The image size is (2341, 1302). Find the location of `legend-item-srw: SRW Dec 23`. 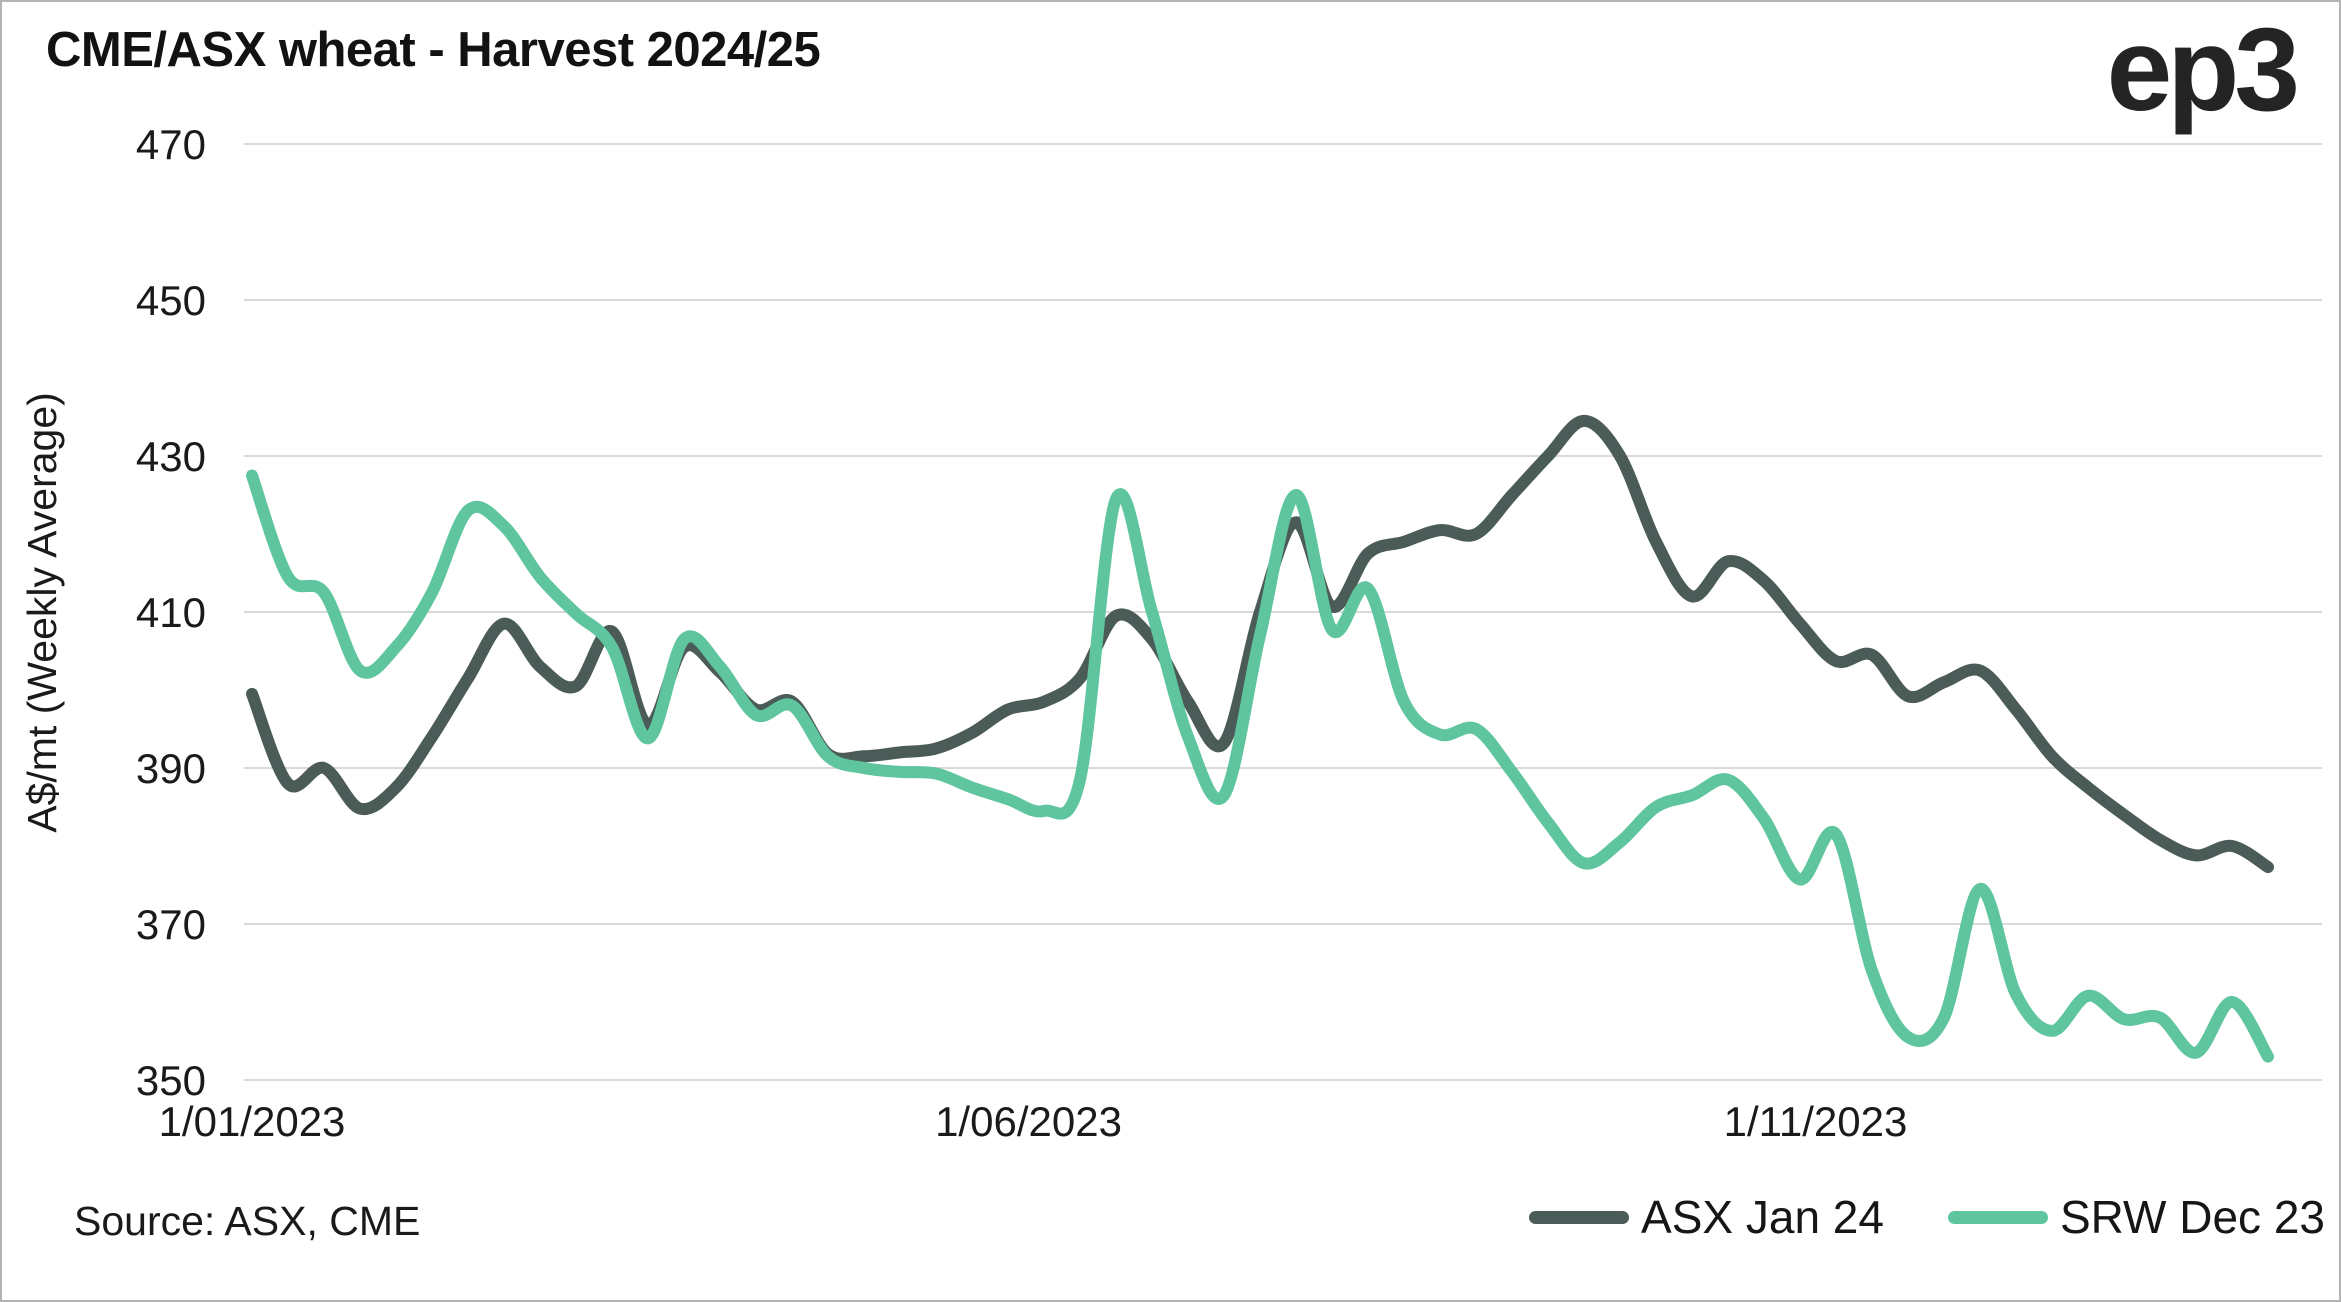

legend-item-srw: SRW Dec 23 is located at coordinates (2136, 1217).